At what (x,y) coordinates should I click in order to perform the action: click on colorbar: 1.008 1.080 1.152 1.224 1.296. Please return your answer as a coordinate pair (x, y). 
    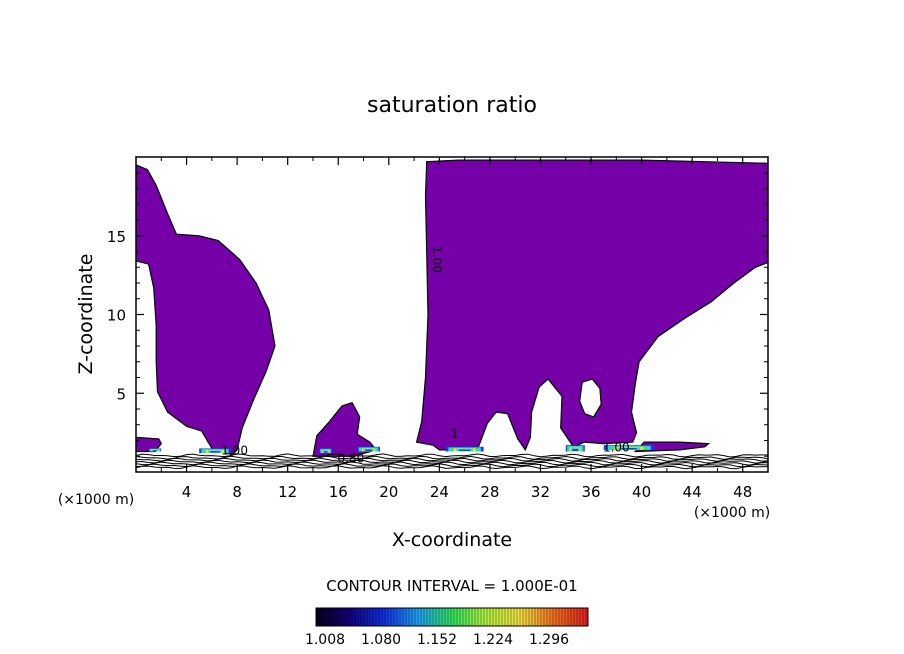
    Looking at the image, I should click on (447, 627).